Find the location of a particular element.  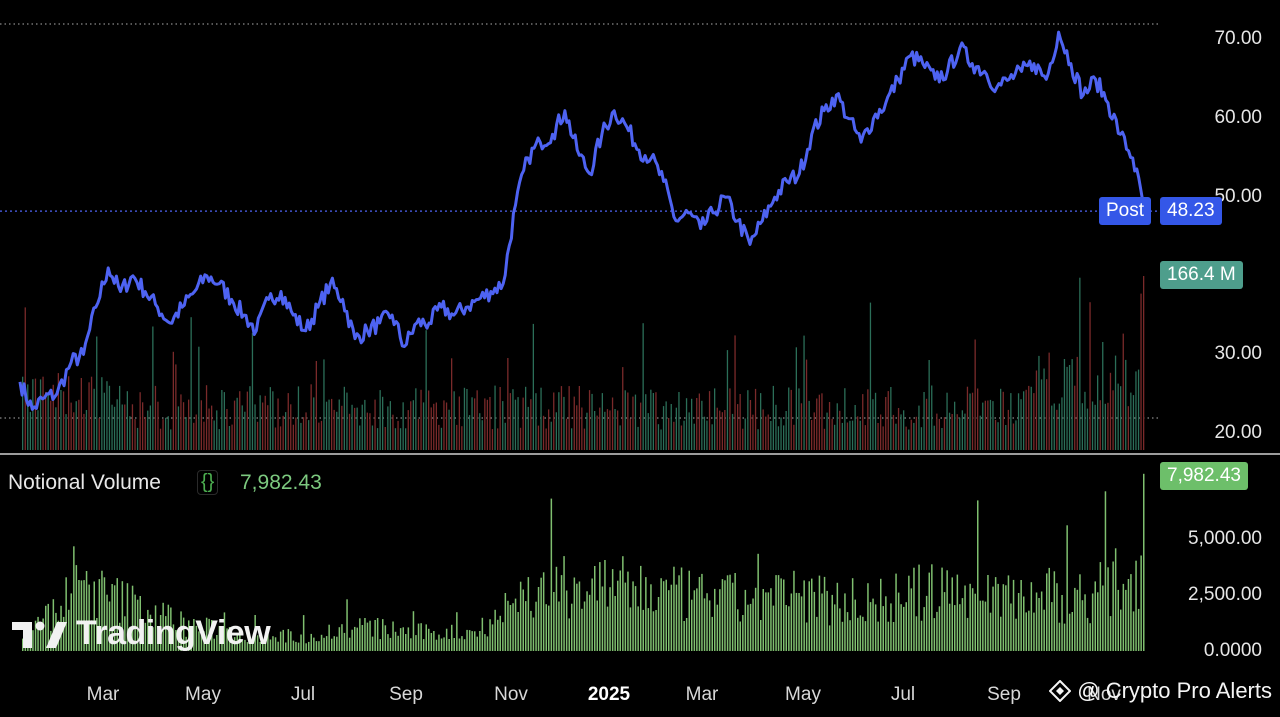

indicator-settings-icon: {} is located at coordinates (208, 482).